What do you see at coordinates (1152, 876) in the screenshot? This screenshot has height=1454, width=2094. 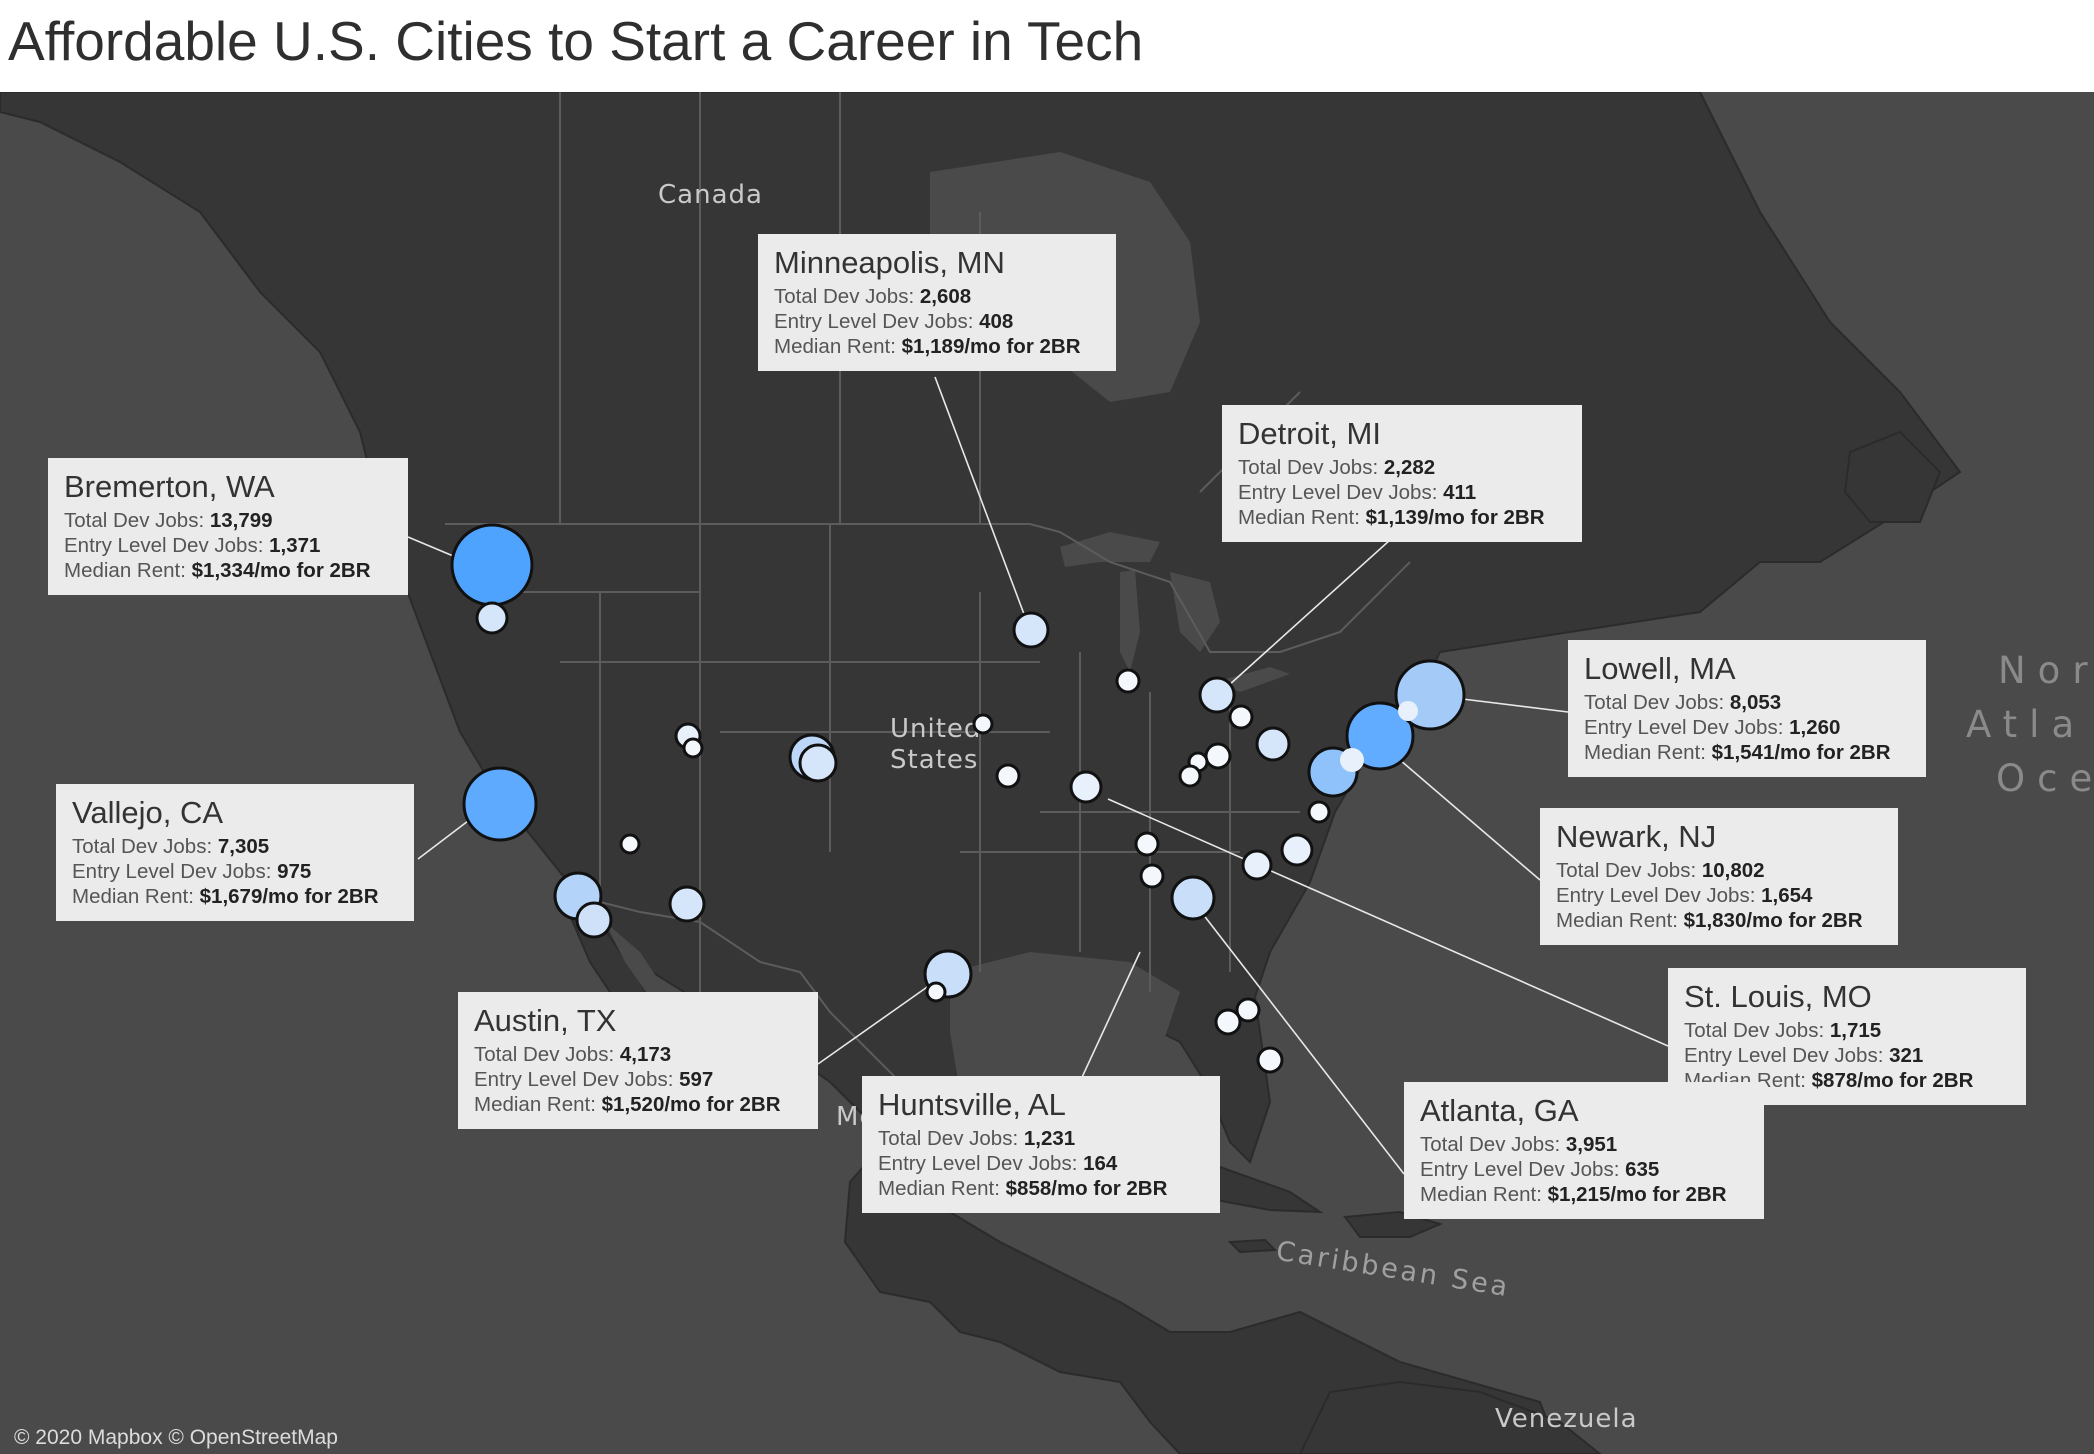 I see `marker-huntsville` at bounding box center [1152, 876].